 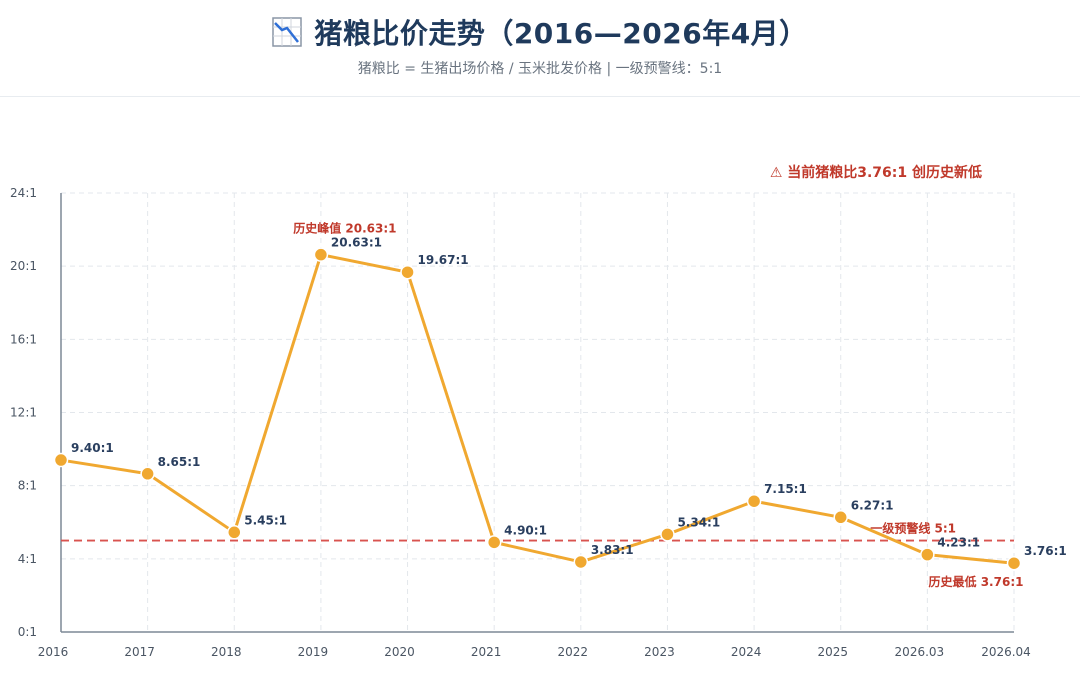 I want to click on alert-annotation: ⚠ 当前猪粮比3.76:1 创历史新低, so click(x=876, y=172).